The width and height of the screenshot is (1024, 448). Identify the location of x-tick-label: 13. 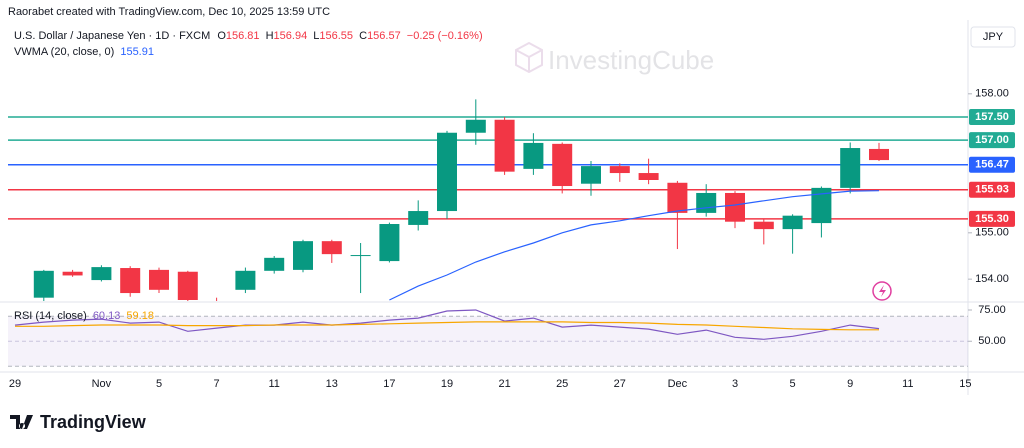
(332, 384).